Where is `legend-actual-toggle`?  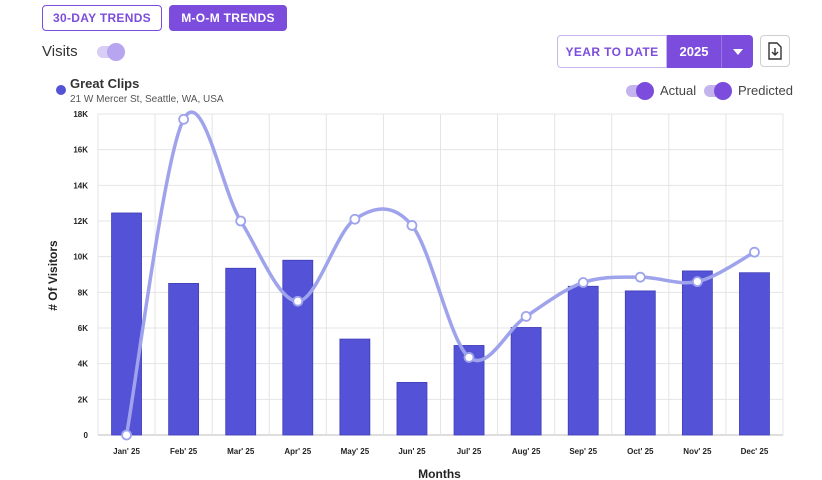 legend-actual-toggle is located at coordinates (640, 90).